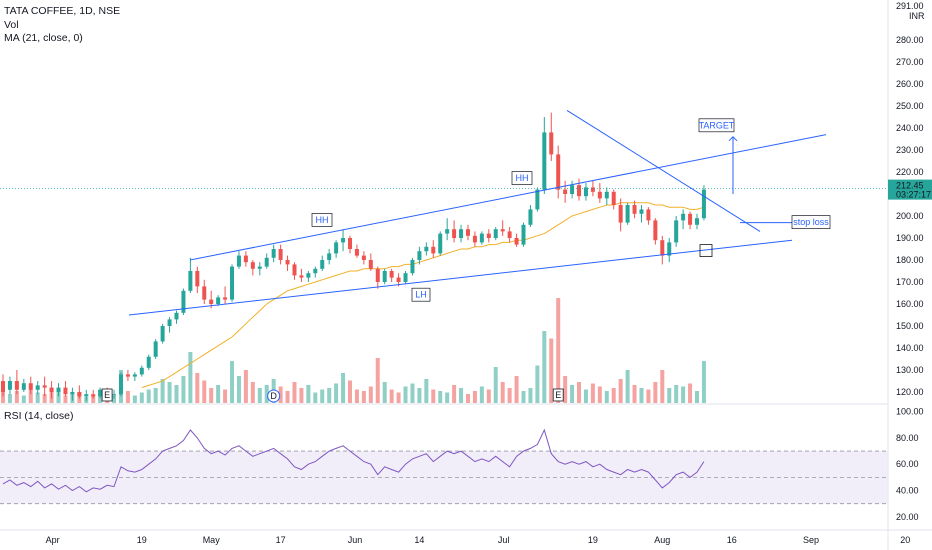 The image size is (932, 550). What do you see at coordinates (732, 540) in the screenshot?
I see `time-tick-label: 16` at bounding box center [732, 540].